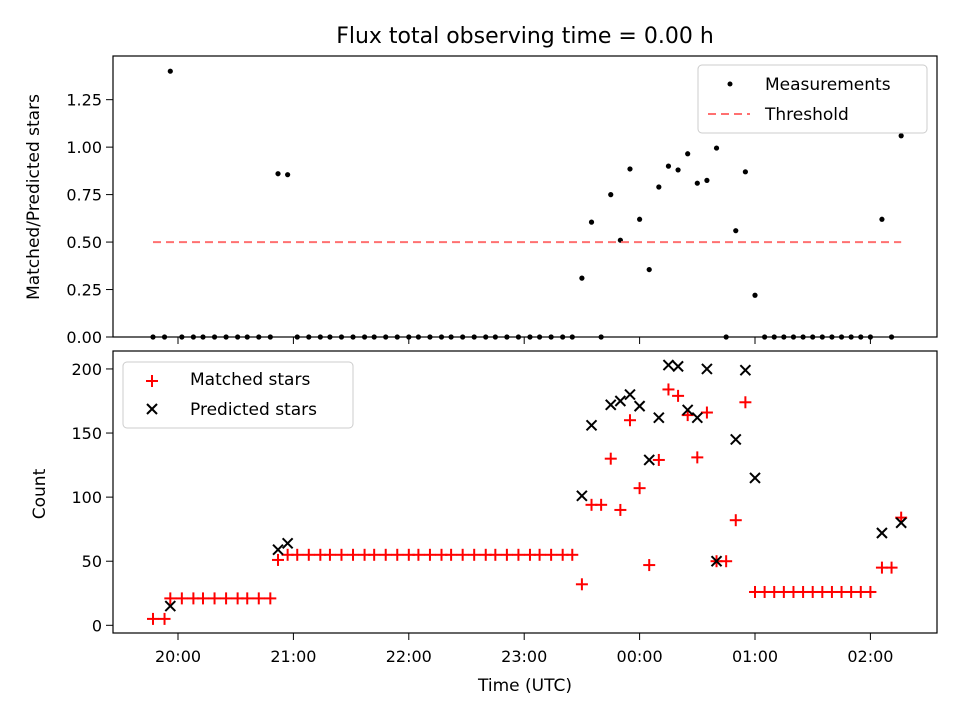 The width and height of the screenshot is (960, 720). Describe the element at coordinates (86, 433) in the screenshot. I see `bottom-y-tick-label: 150` at that location.